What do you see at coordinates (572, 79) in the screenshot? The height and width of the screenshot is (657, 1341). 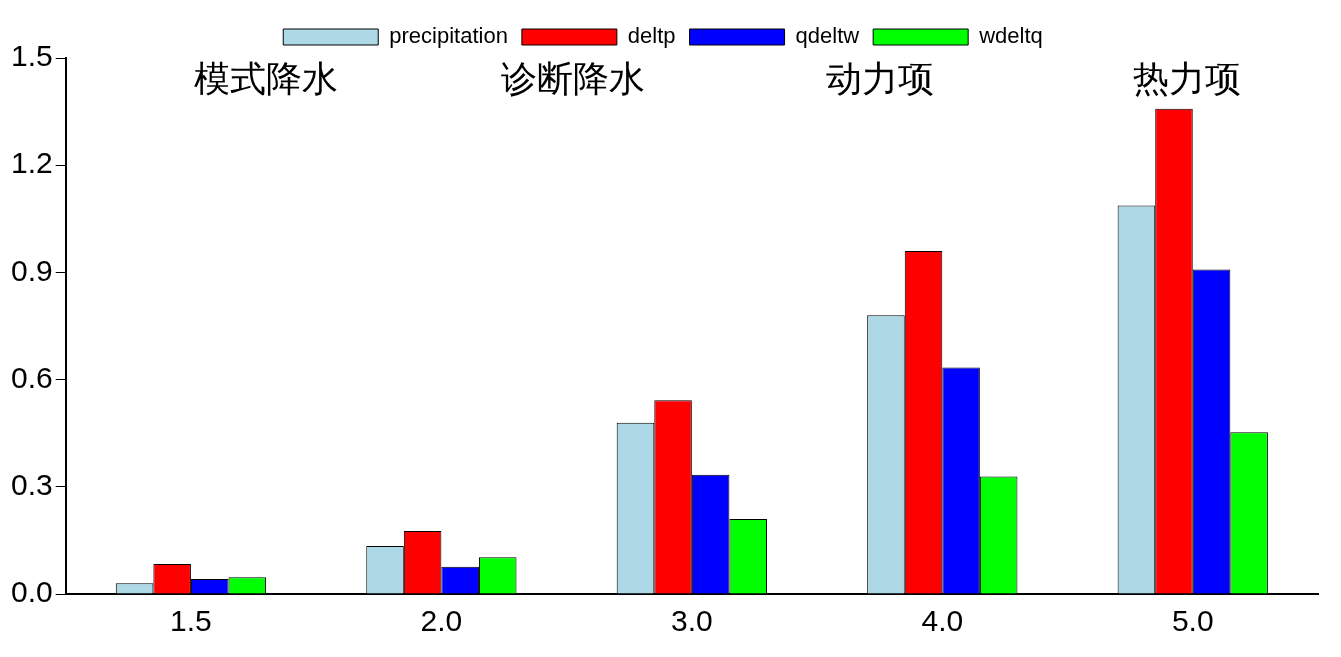 I see `annotation: 诊断降水` at bounding box center [572, 79].